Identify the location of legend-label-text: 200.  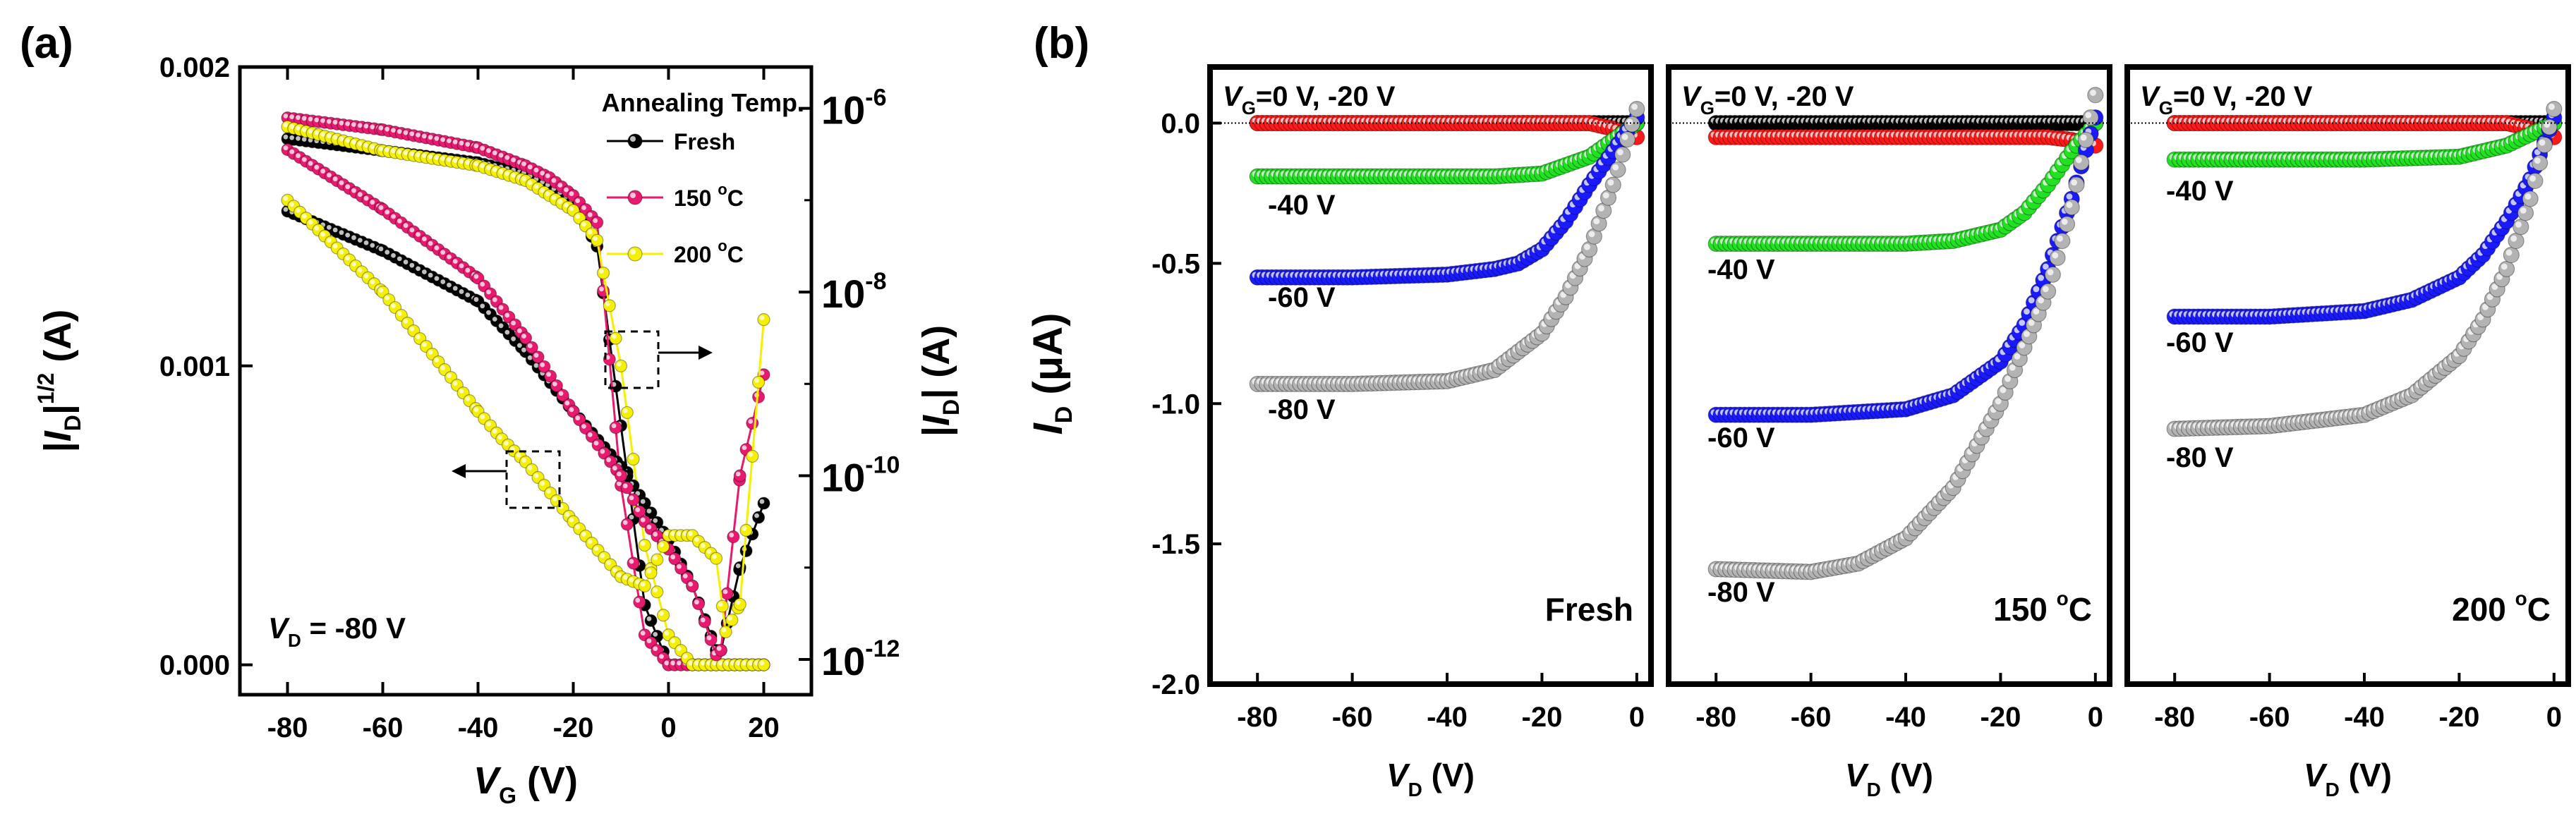
(696, 255).